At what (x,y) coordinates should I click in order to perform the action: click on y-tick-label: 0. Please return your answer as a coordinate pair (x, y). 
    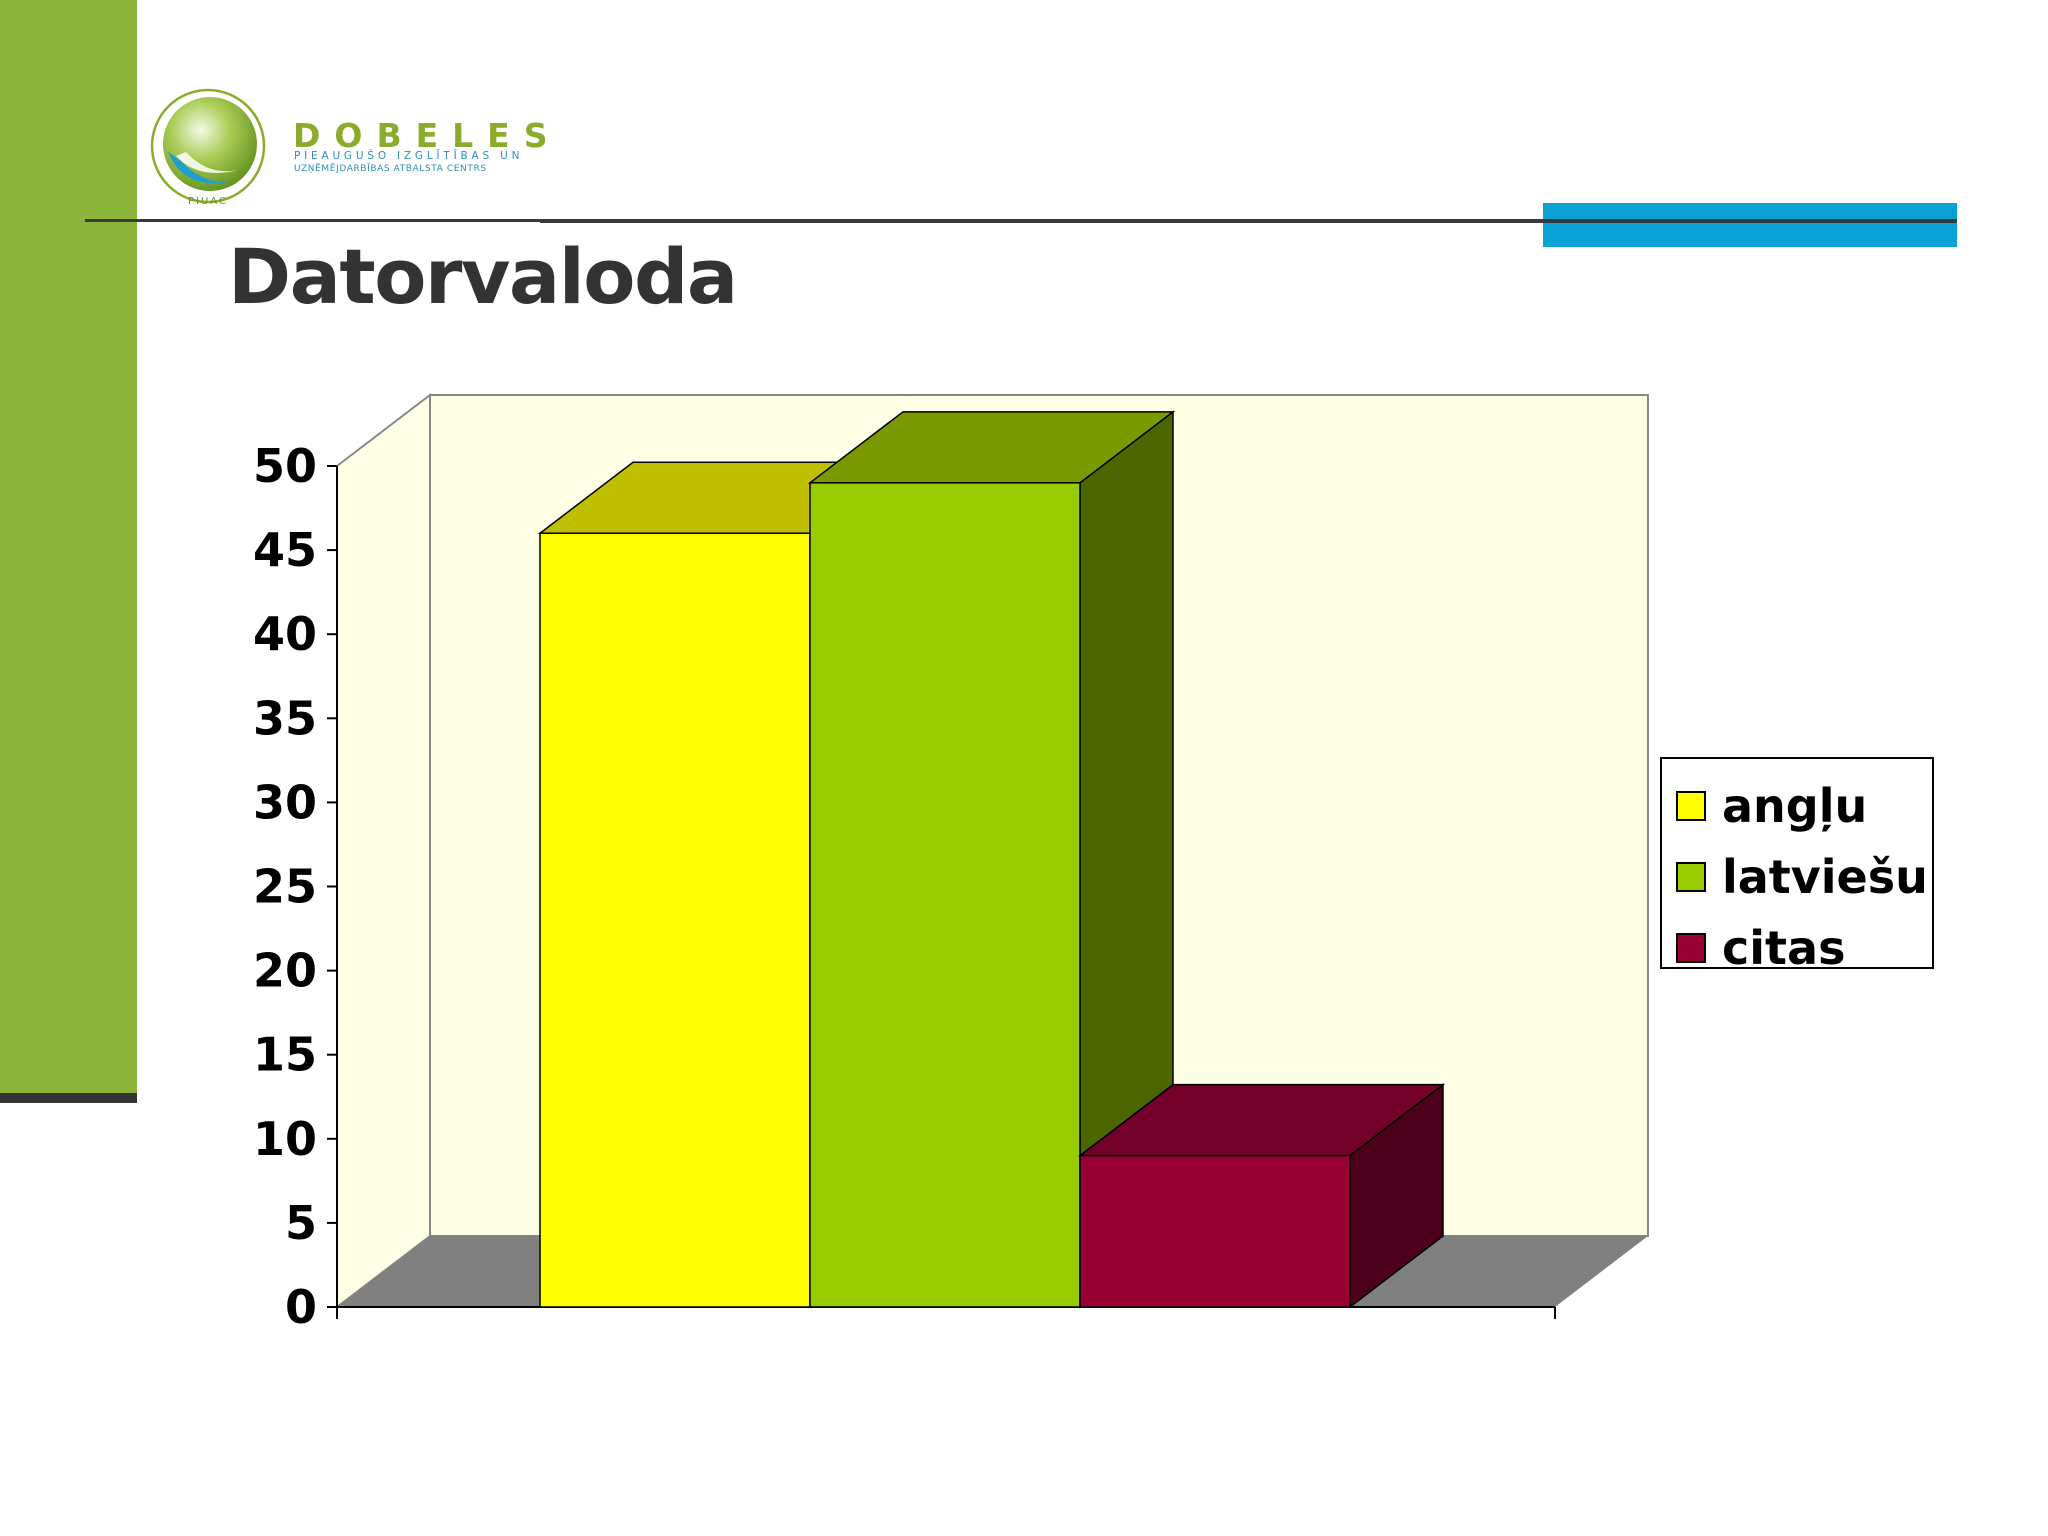
    Looking at the image, I should click on (301, 1307).